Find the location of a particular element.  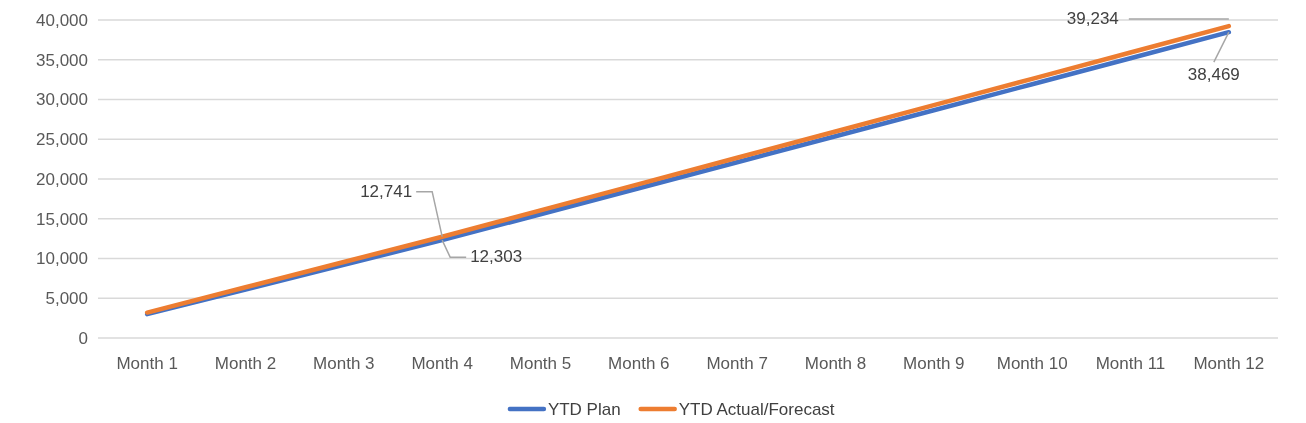

y-tick-label: 20,000 is located at coordinates (62, 179).